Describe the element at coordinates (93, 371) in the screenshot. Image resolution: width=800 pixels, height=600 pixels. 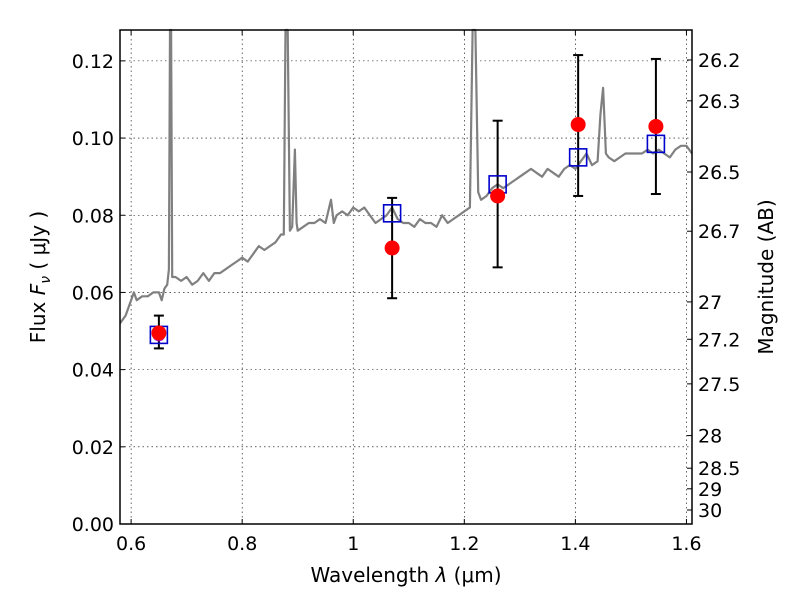
I see `y-tick-label: 0.04` at that location.